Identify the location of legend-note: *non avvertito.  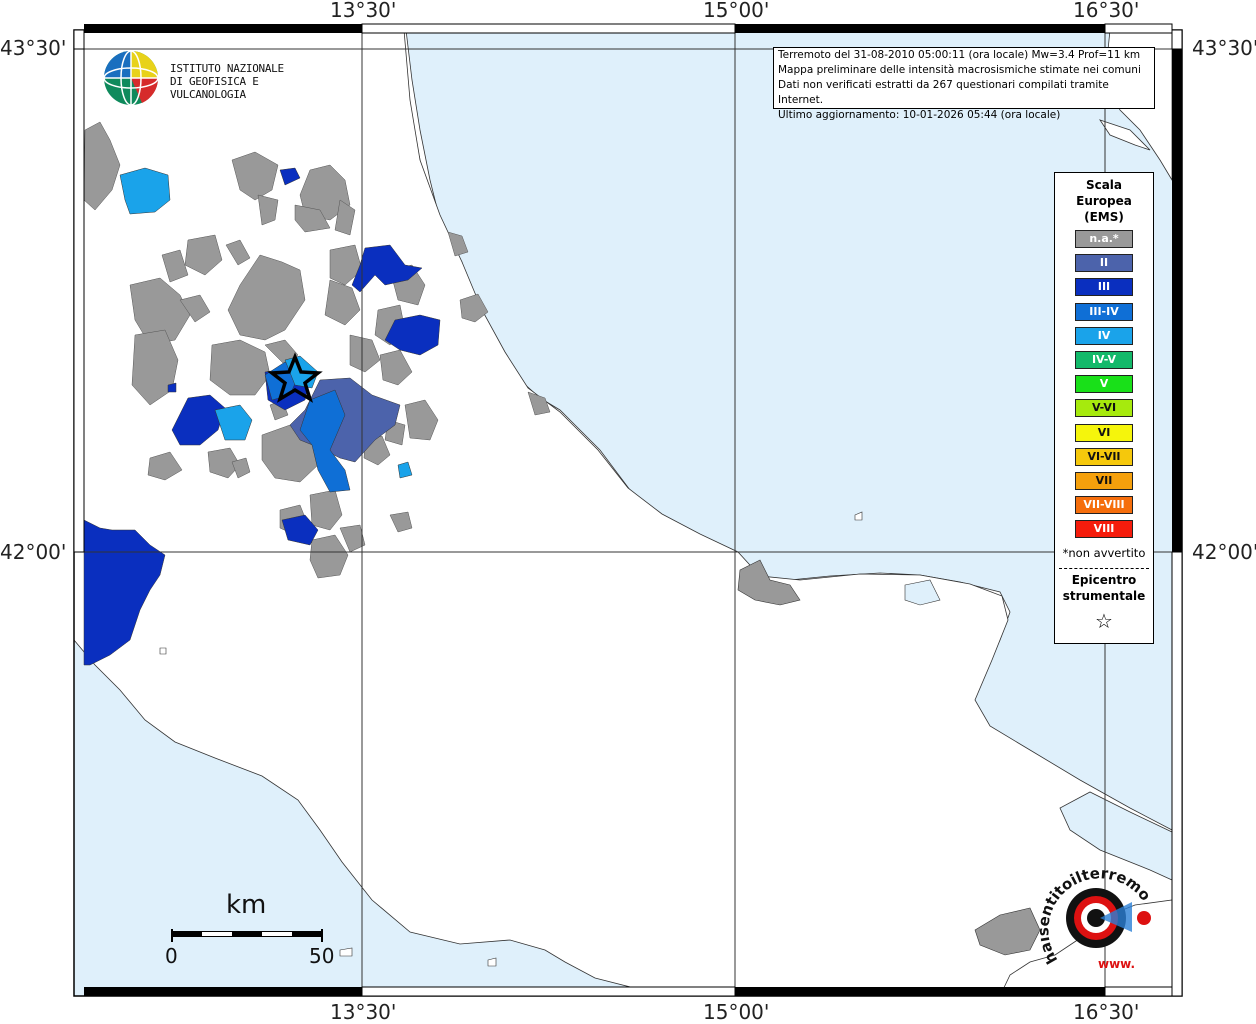
(1104, 553).